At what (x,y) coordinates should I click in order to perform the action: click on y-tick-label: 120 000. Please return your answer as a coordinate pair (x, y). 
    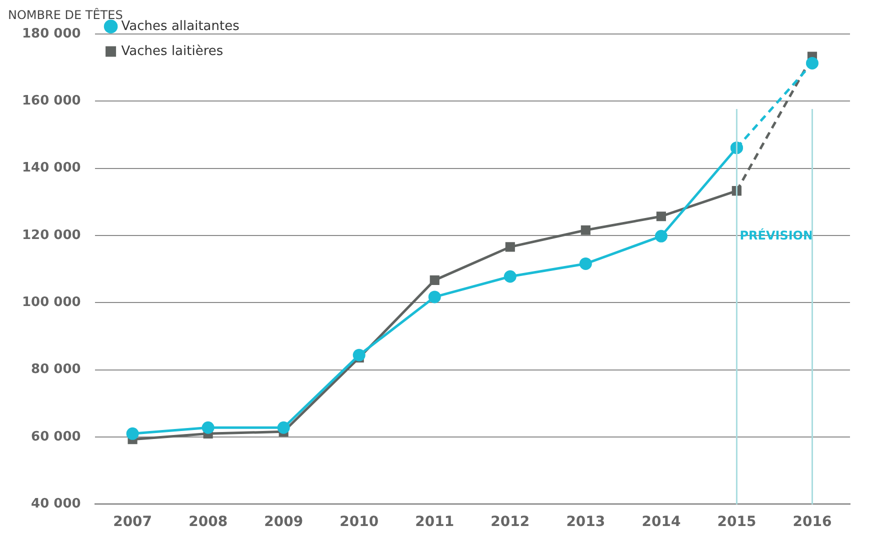
    Looking at the image, I should click on (51, 235).